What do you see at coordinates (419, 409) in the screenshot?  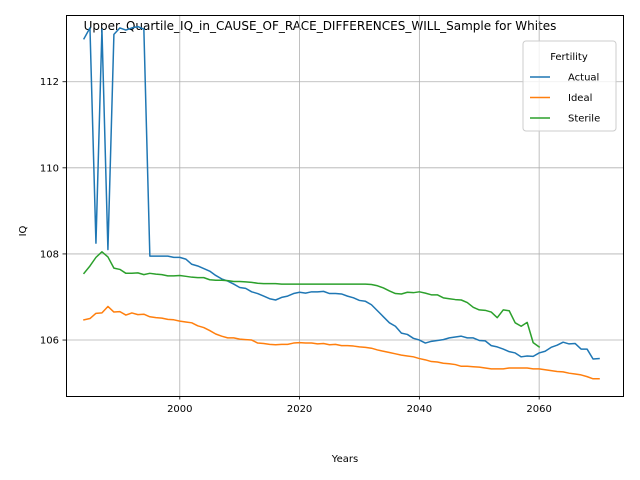 I see `x-tick-label: 2040` at bounding box center [419, 409].